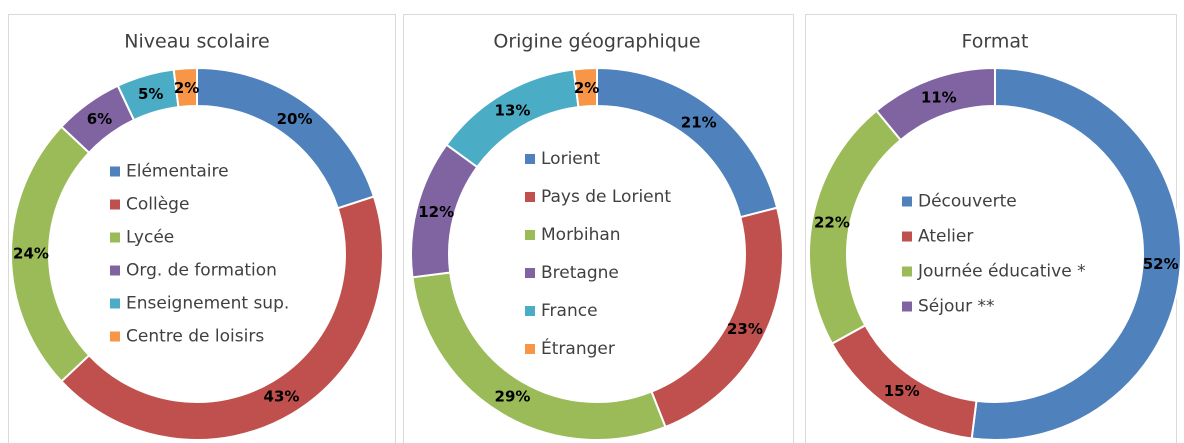 This screenshot has width=1184, height=443. What do you see at coordinates (157, 205) in the screenshot?
I see `legend-label: Collège` at bounding box center [157, 205].